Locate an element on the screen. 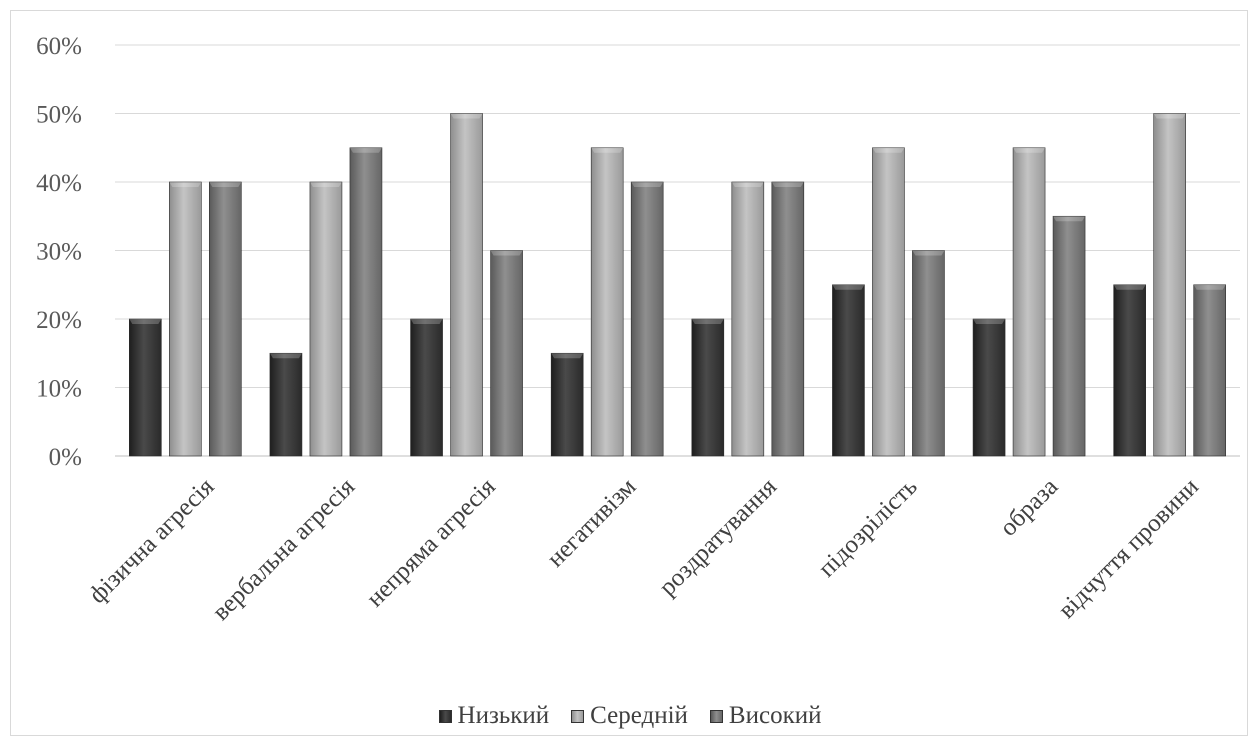 The height and width of the screenshot is (746, 1260). legend-label-medium: Середній is located at coordinates (639, 715).